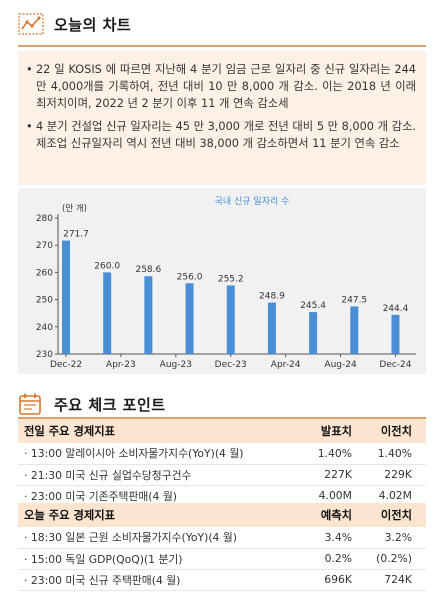  I want to click on y-tick-label: 230, so click(44, 355).